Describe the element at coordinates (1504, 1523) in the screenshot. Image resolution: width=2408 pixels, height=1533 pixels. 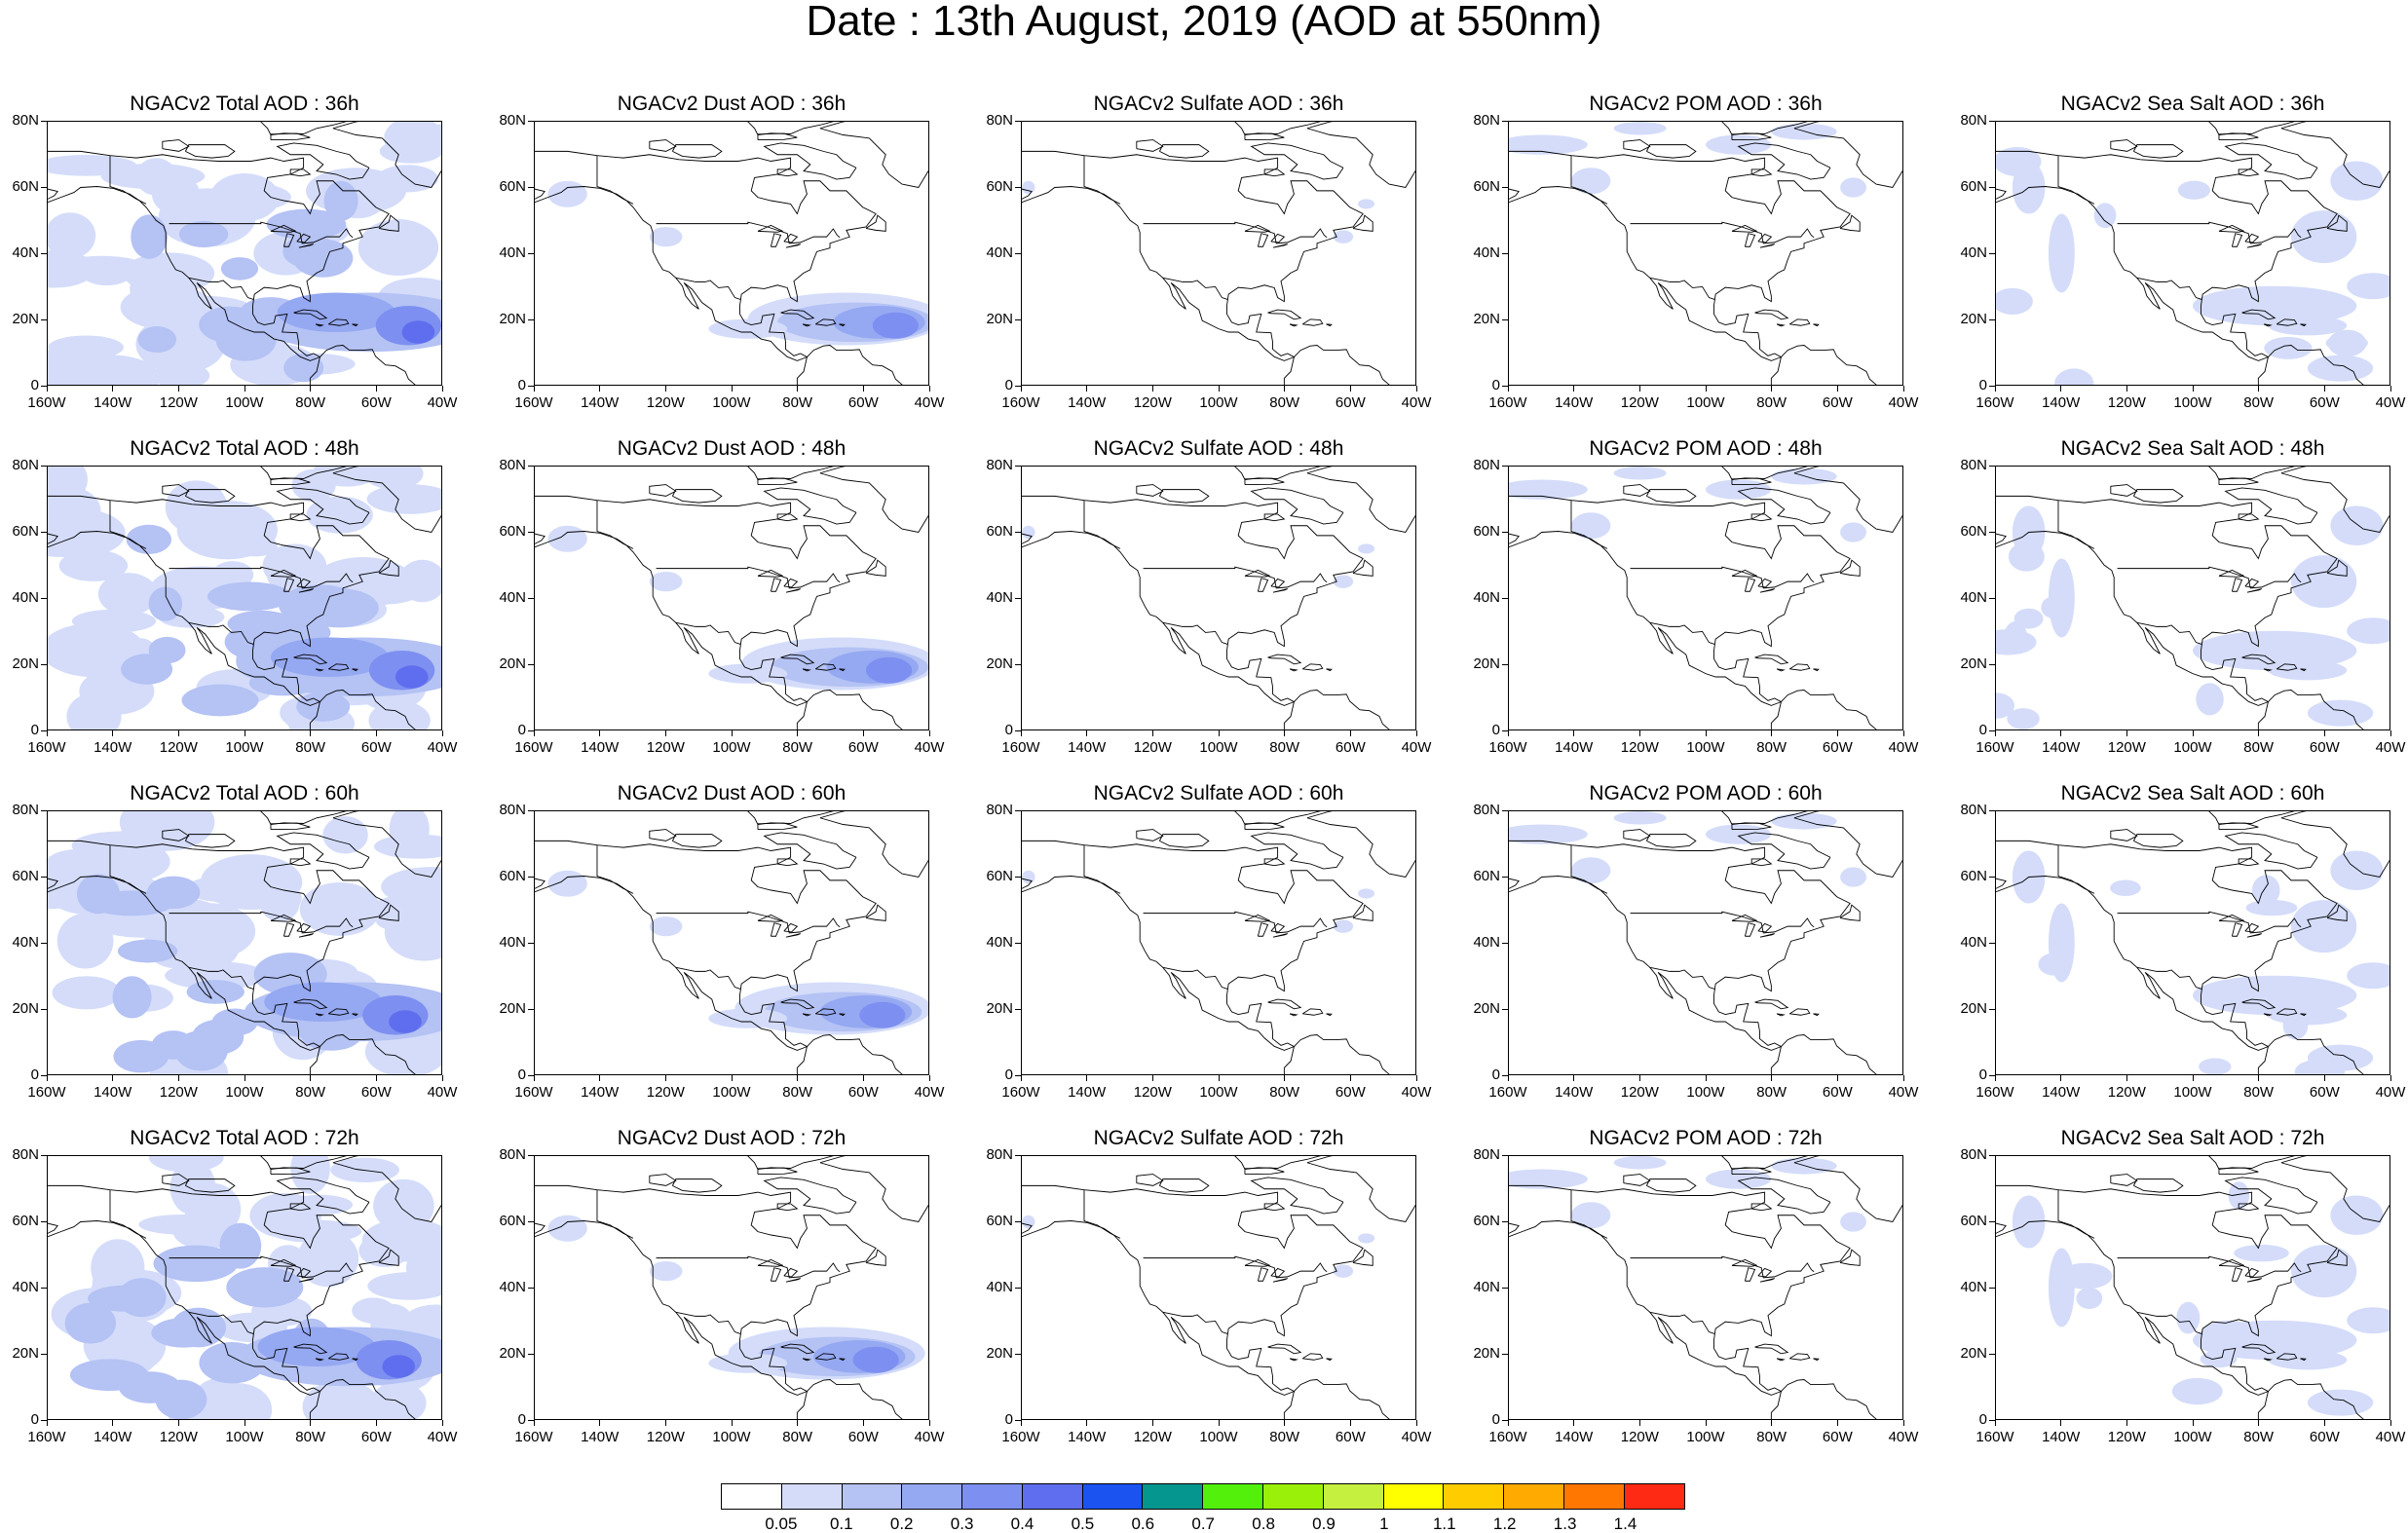
I see `colorbar-label: 1.2` at that location.